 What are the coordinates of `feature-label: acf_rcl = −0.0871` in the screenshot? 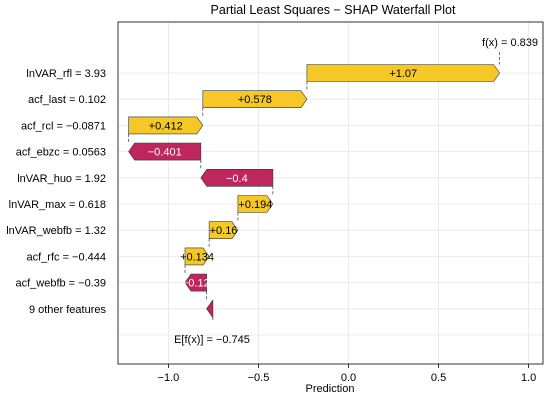 It's located at (63, 126).